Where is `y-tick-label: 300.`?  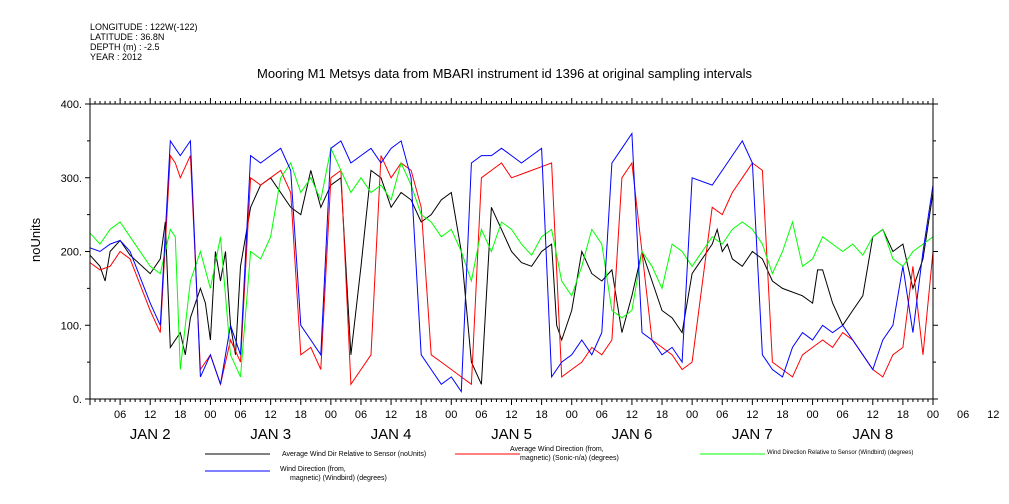
y-tick-label: 300. is located at coordinates (71, 179).